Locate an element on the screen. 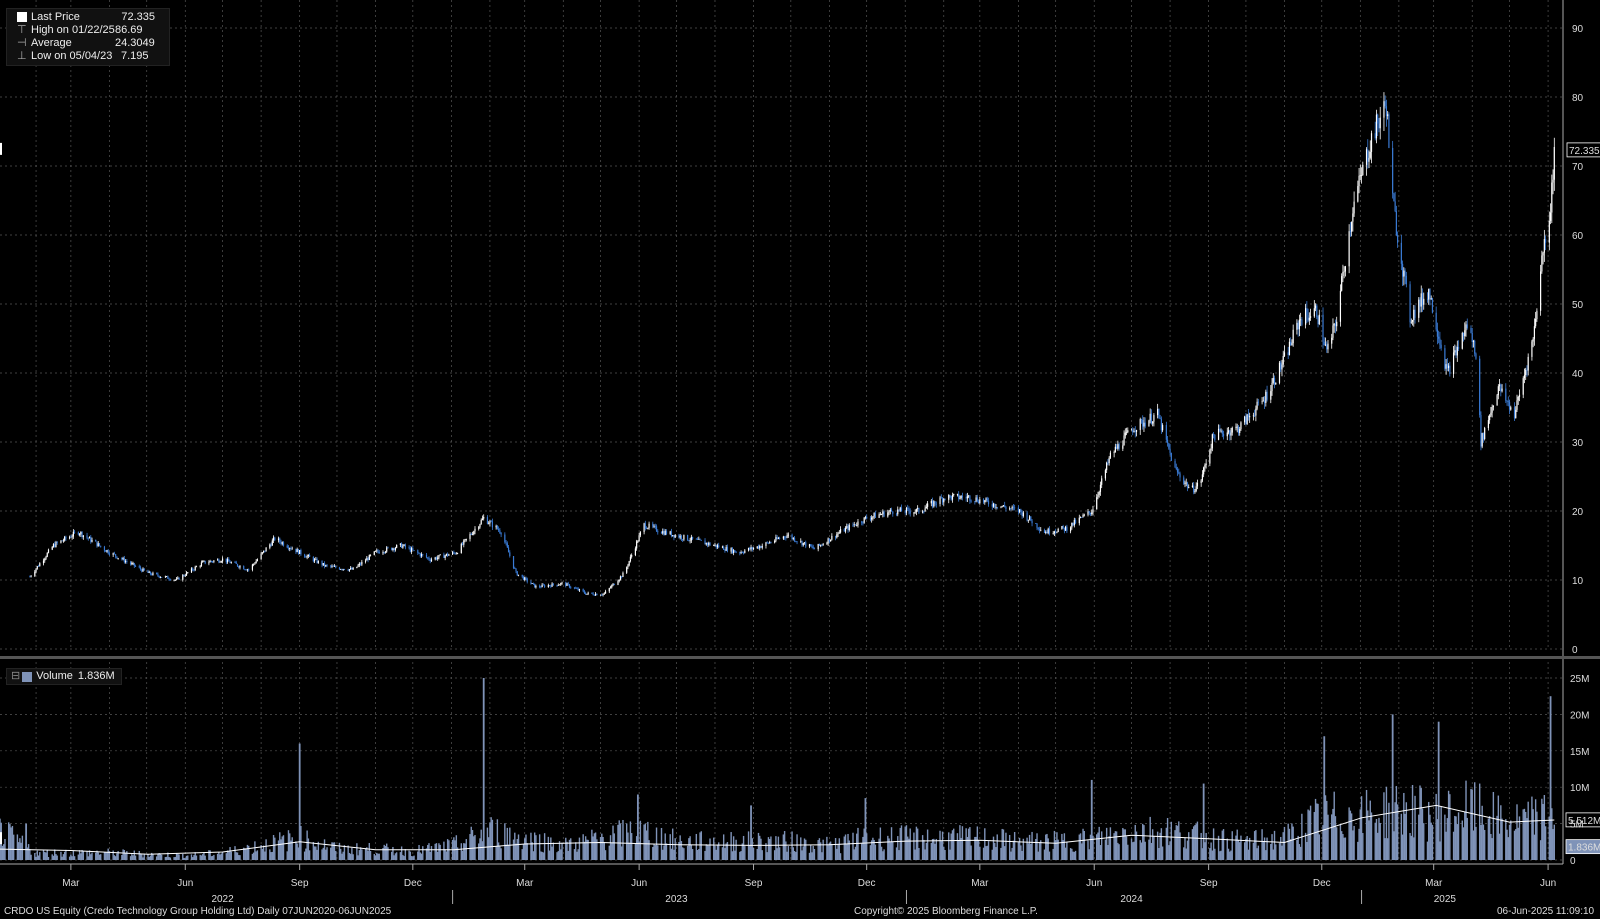  volume-legend: ⊟ Volume 1.836M is located at coordinates (64, 676).